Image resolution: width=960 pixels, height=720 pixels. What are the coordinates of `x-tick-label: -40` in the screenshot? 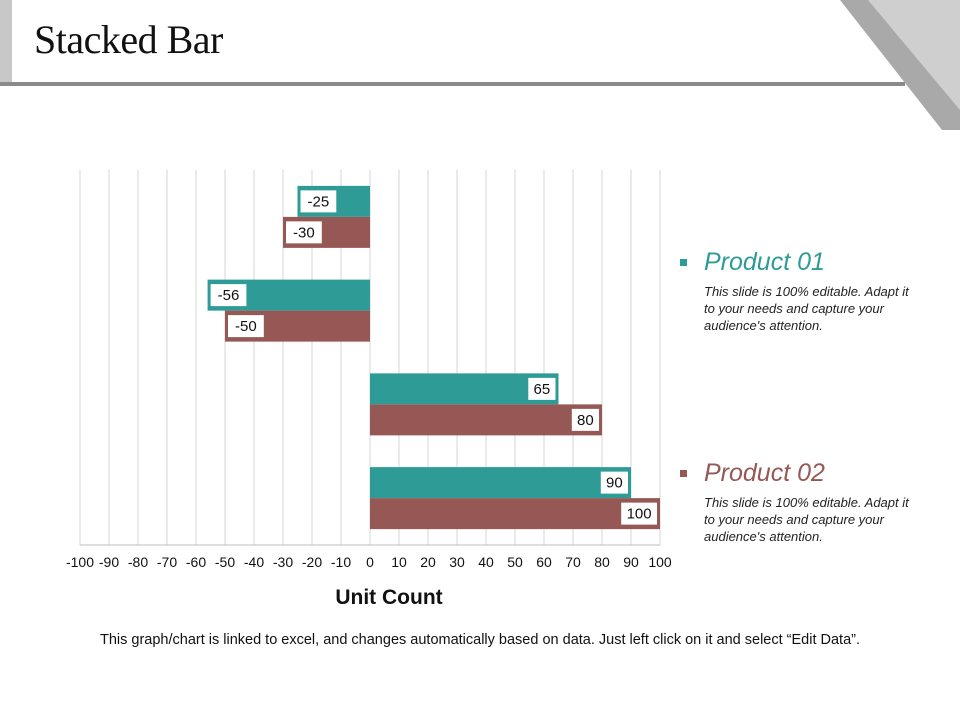 It's located at (254, 562).